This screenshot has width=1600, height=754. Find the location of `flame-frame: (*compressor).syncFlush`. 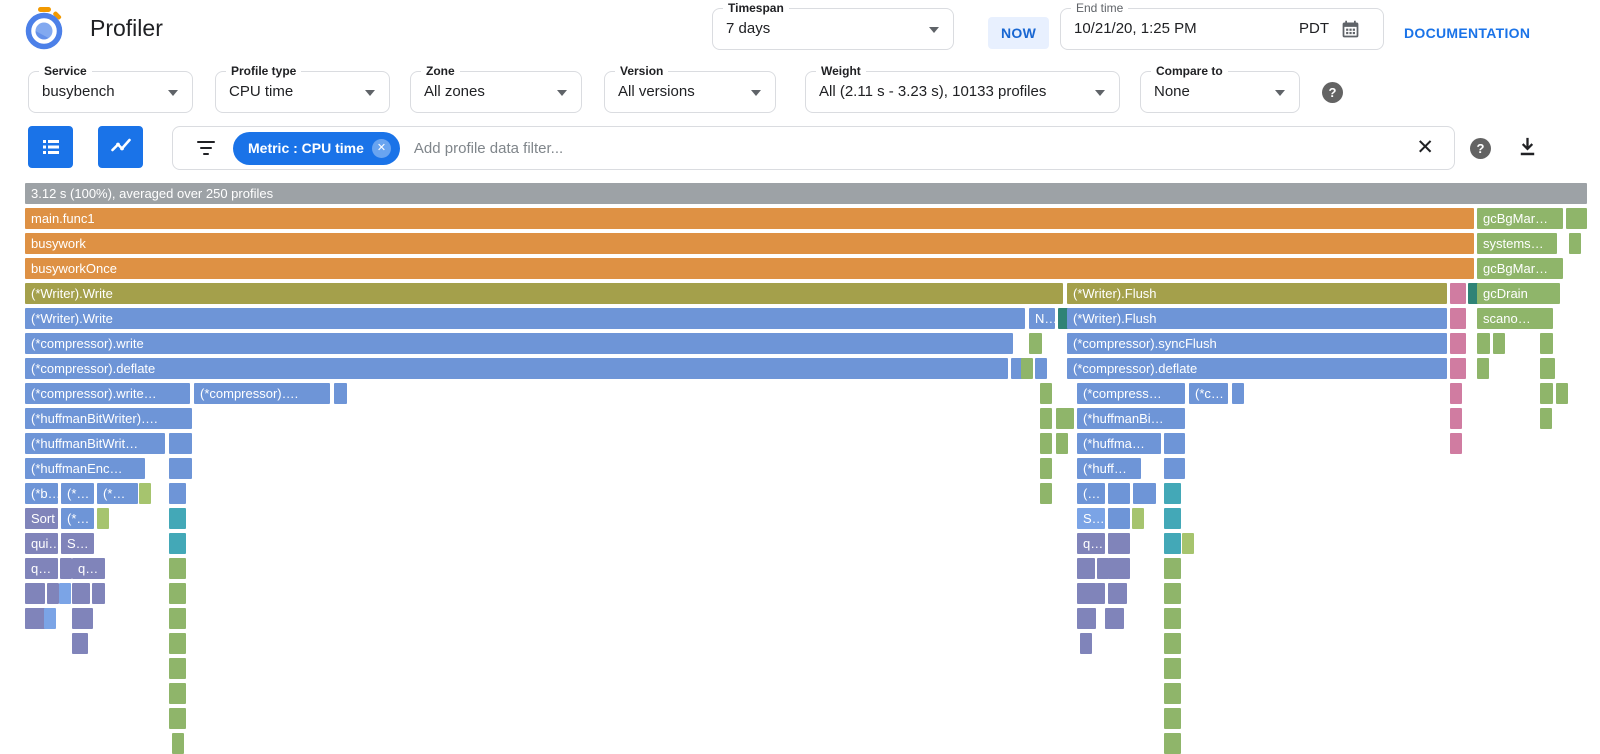

flame-frame: (*compressor).syncFlush is located at coordinates (1257, 343).